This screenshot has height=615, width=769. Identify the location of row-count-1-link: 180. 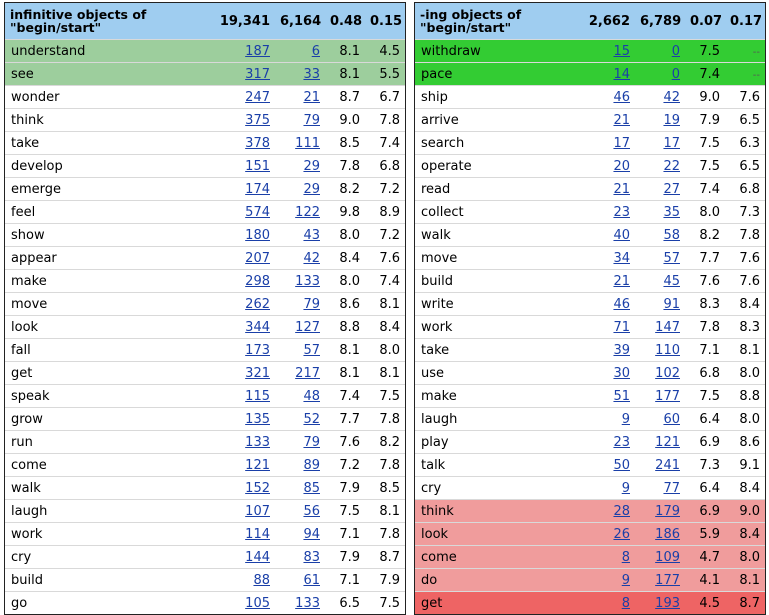
(257, 235).